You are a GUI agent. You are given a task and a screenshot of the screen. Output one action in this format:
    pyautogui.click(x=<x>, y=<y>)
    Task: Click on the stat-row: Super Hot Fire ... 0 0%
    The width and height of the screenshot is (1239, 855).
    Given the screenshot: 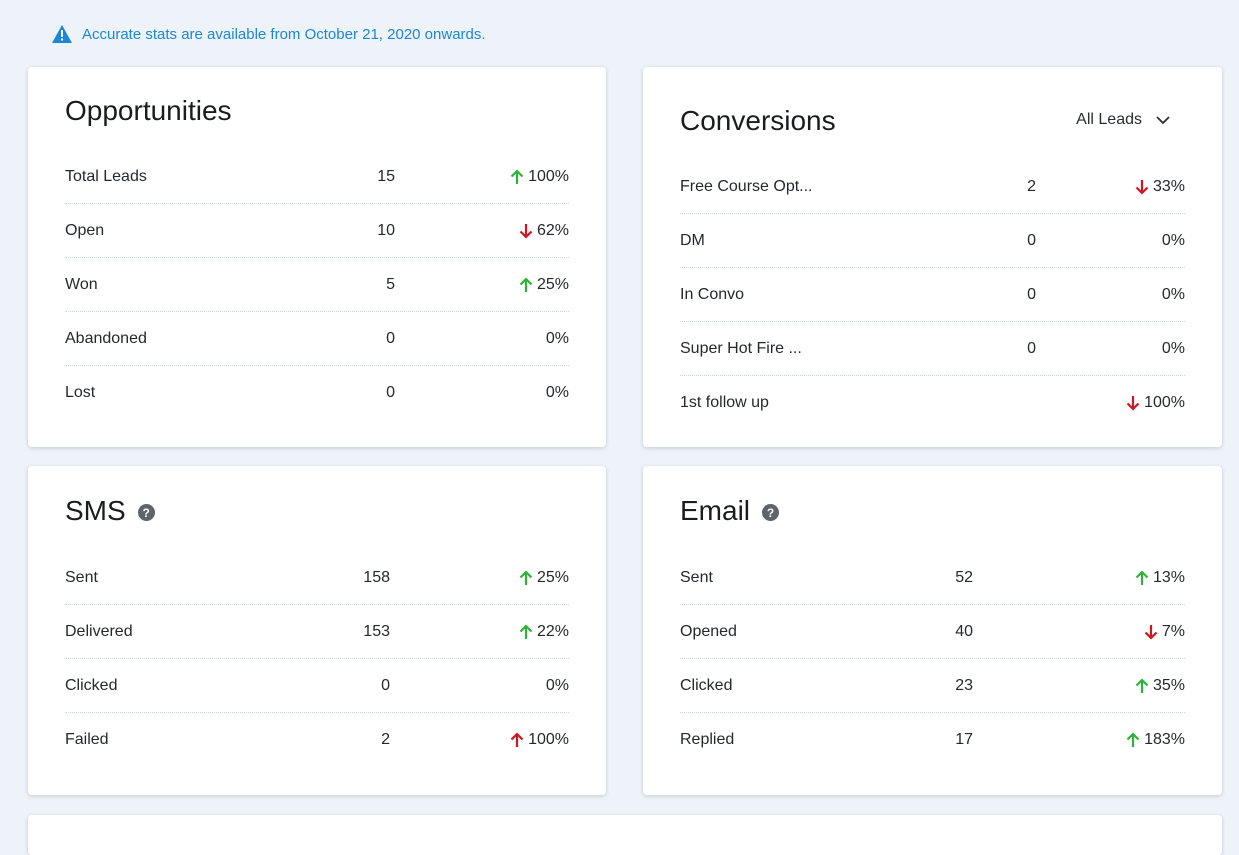 What is the action you would take?
    pyautogui.click(x=932, y=349)
    